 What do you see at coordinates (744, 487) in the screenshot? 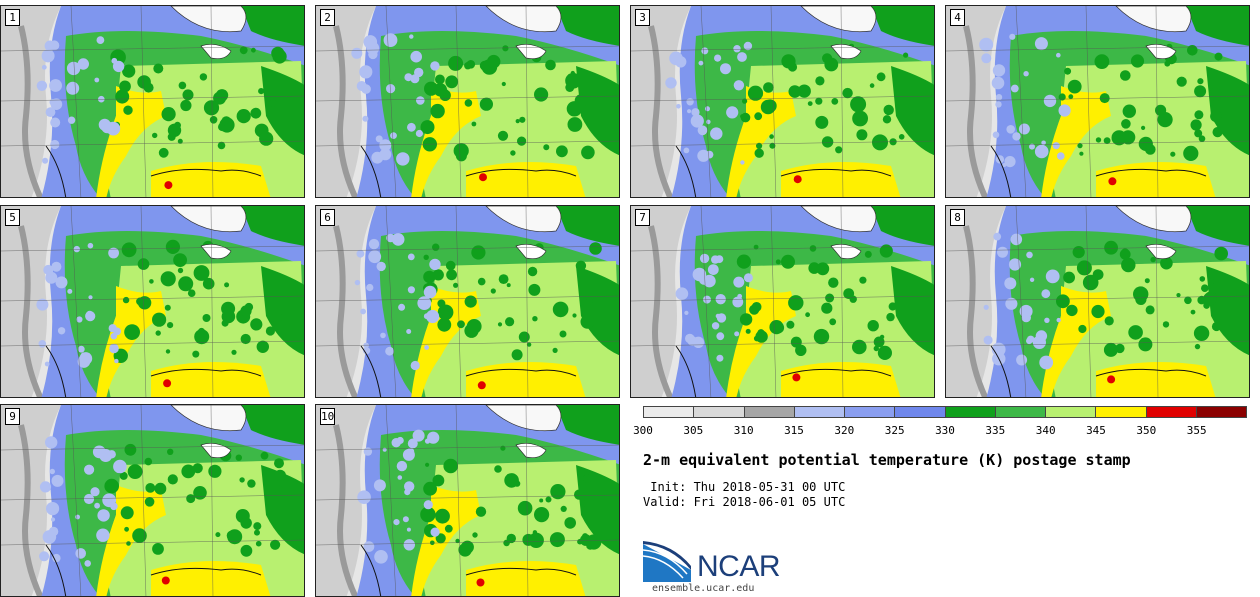
I see `init-time: Init: Thu 2018-05-31 00 UTC` at bounding box center [744, 487].